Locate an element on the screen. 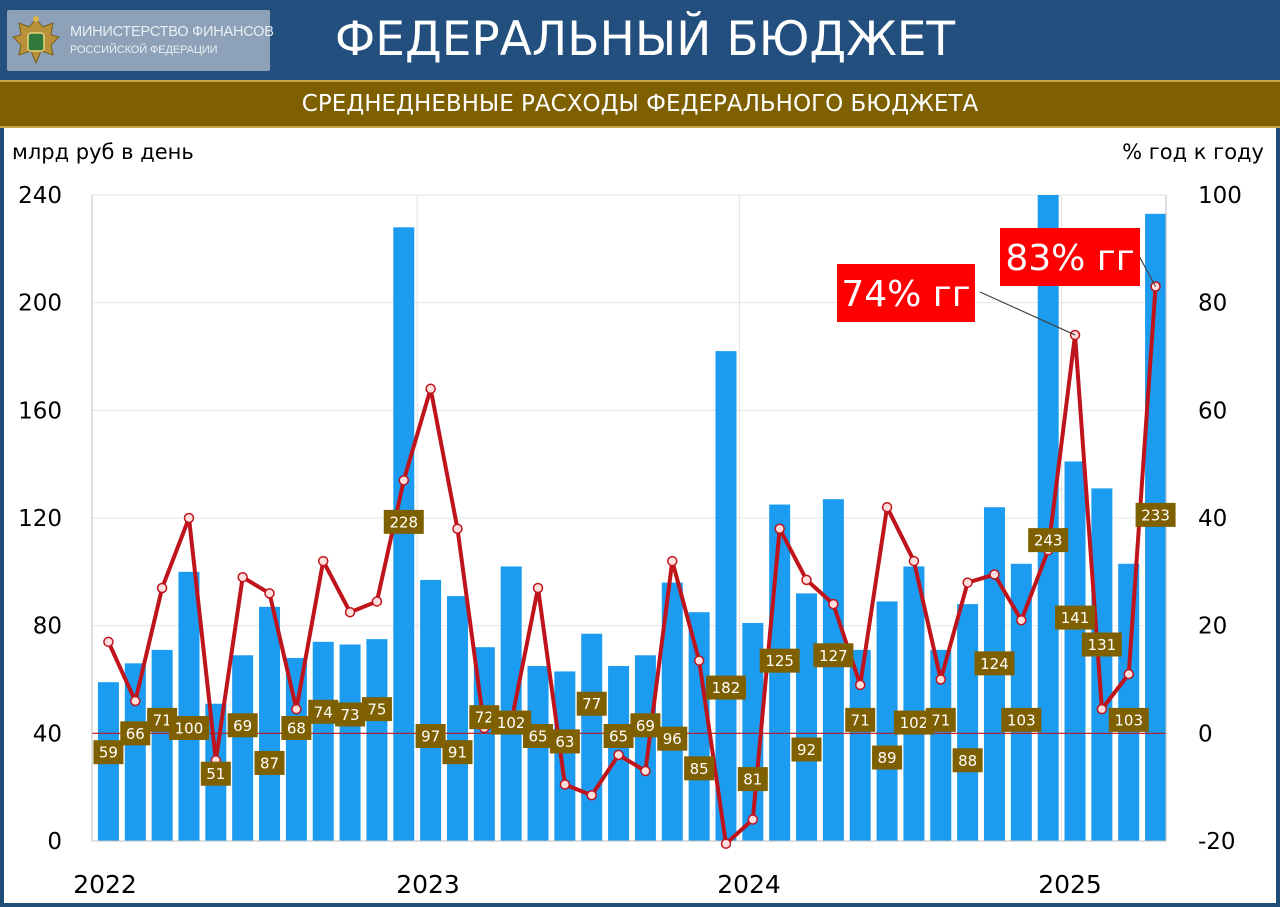 The width and height of the screenshot is (1280, 907). bar-value-label: 131 is located at coordinates (1102, 645).